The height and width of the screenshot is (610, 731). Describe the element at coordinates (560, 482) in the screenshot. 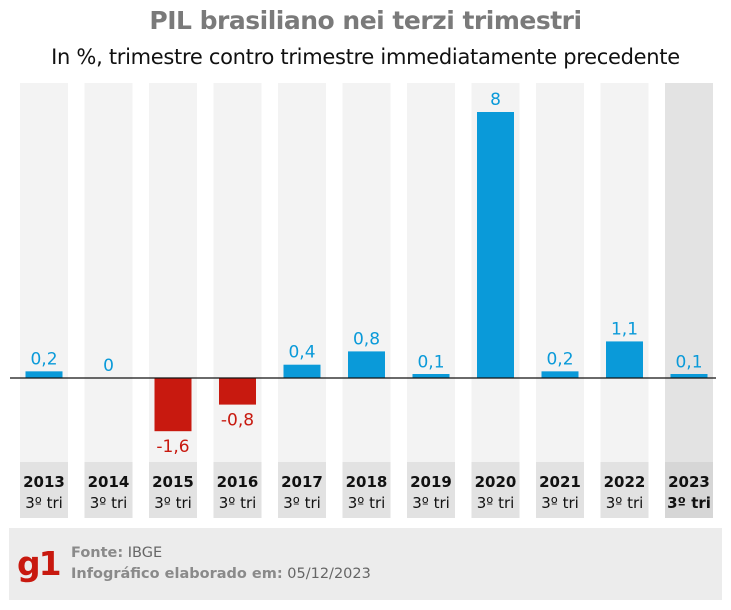

I see `tick-label-year: 2021` at that location.